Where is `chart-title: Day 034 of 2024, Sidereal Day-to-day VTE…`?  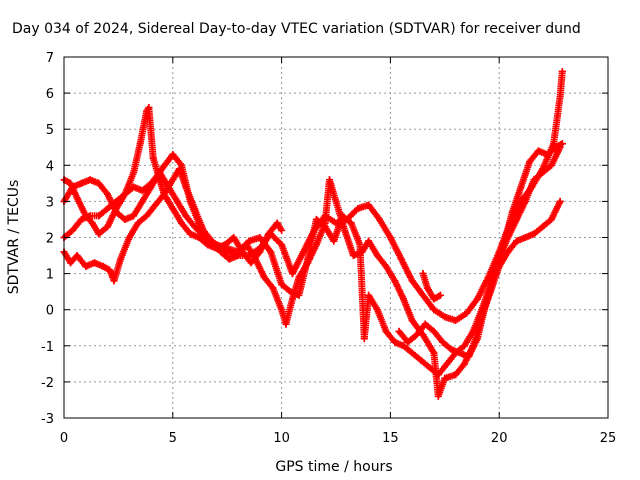 chart-title: Day 034 of 2024, Sidereal Day-to-day VTE… is located at coordinates (296, 29).